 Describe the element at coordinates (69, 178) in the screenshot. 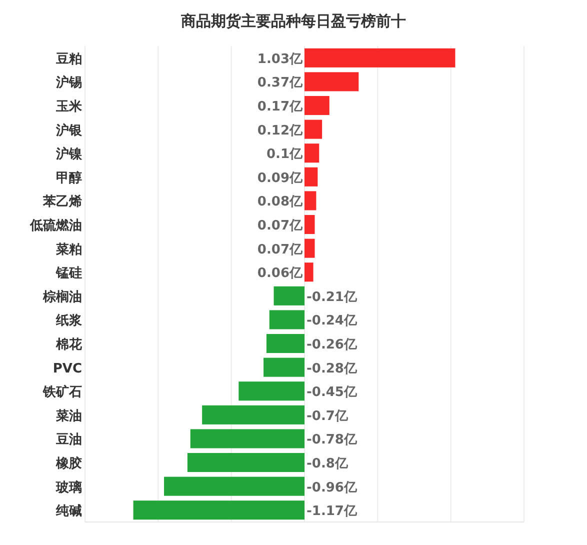

I see `ytick: 甲醇` at that location.